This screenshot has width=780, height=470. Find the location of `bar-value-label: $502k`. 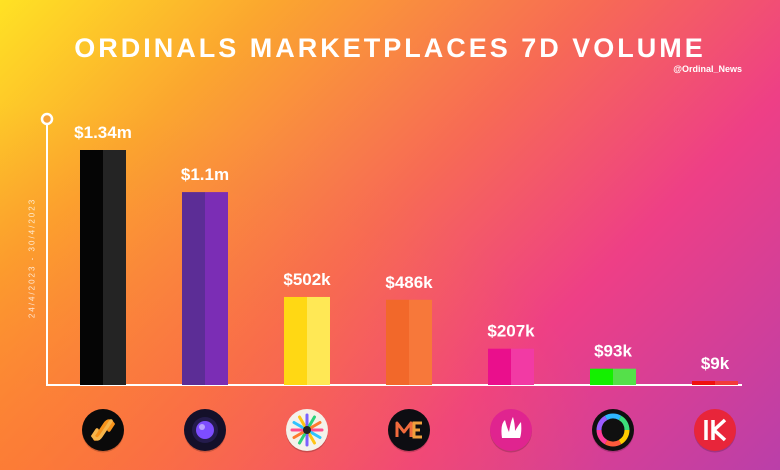

bar-value-label: $502k is located at coordinates (307, 279).